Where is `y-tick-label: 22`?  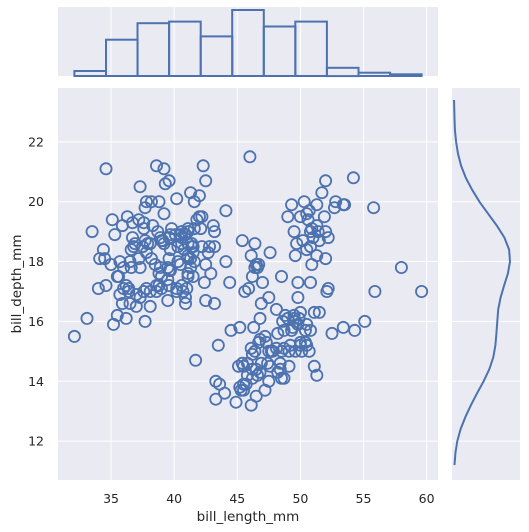 y-tick-label: 22 is located at coordinates (36, 141).